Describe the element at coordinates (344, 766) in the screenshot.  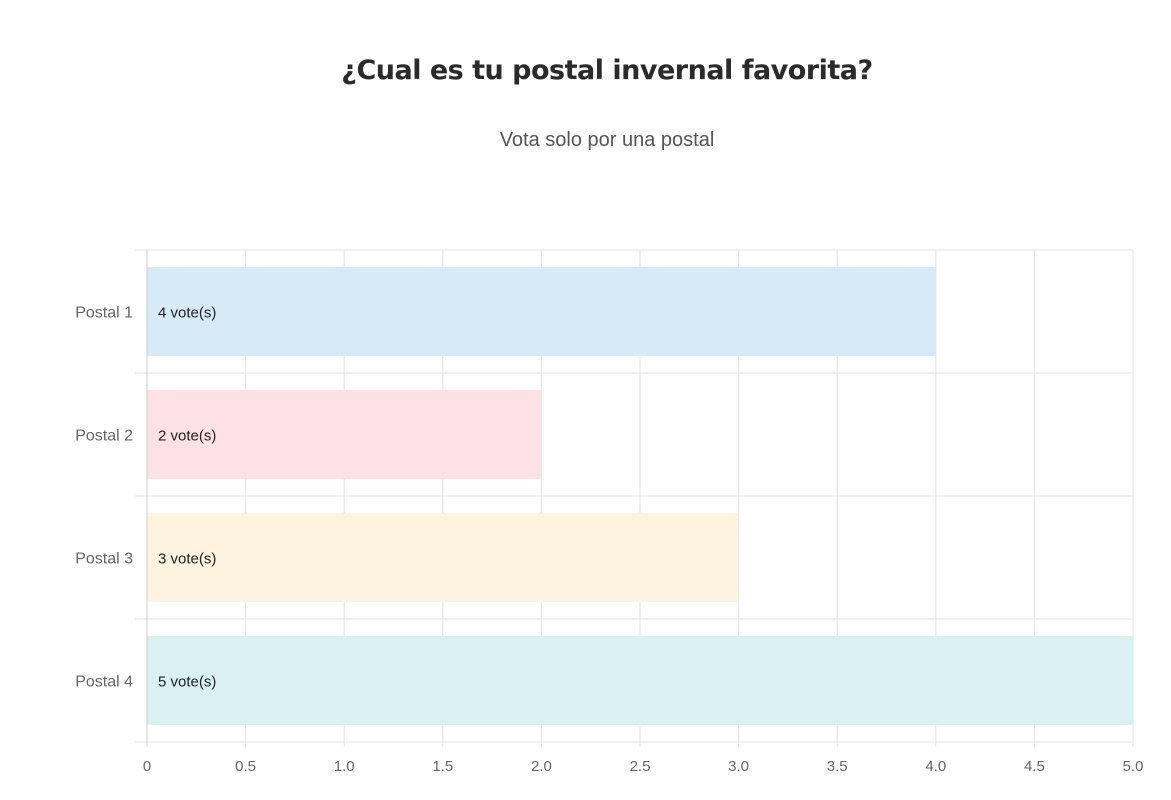
I see `x-tick-label: 1.0` at that location.